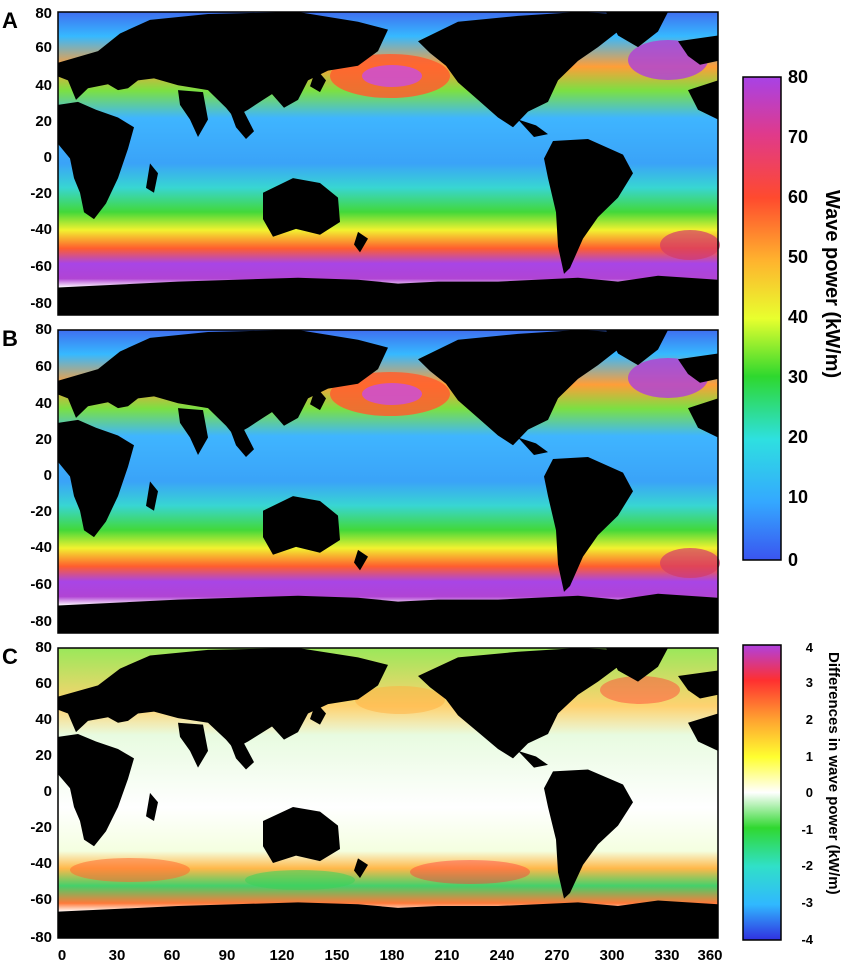  What do you see at coordinates (762, 792) in the screenshot?
I see `colorbar-diff-bar` at bounding box center [762, 792].